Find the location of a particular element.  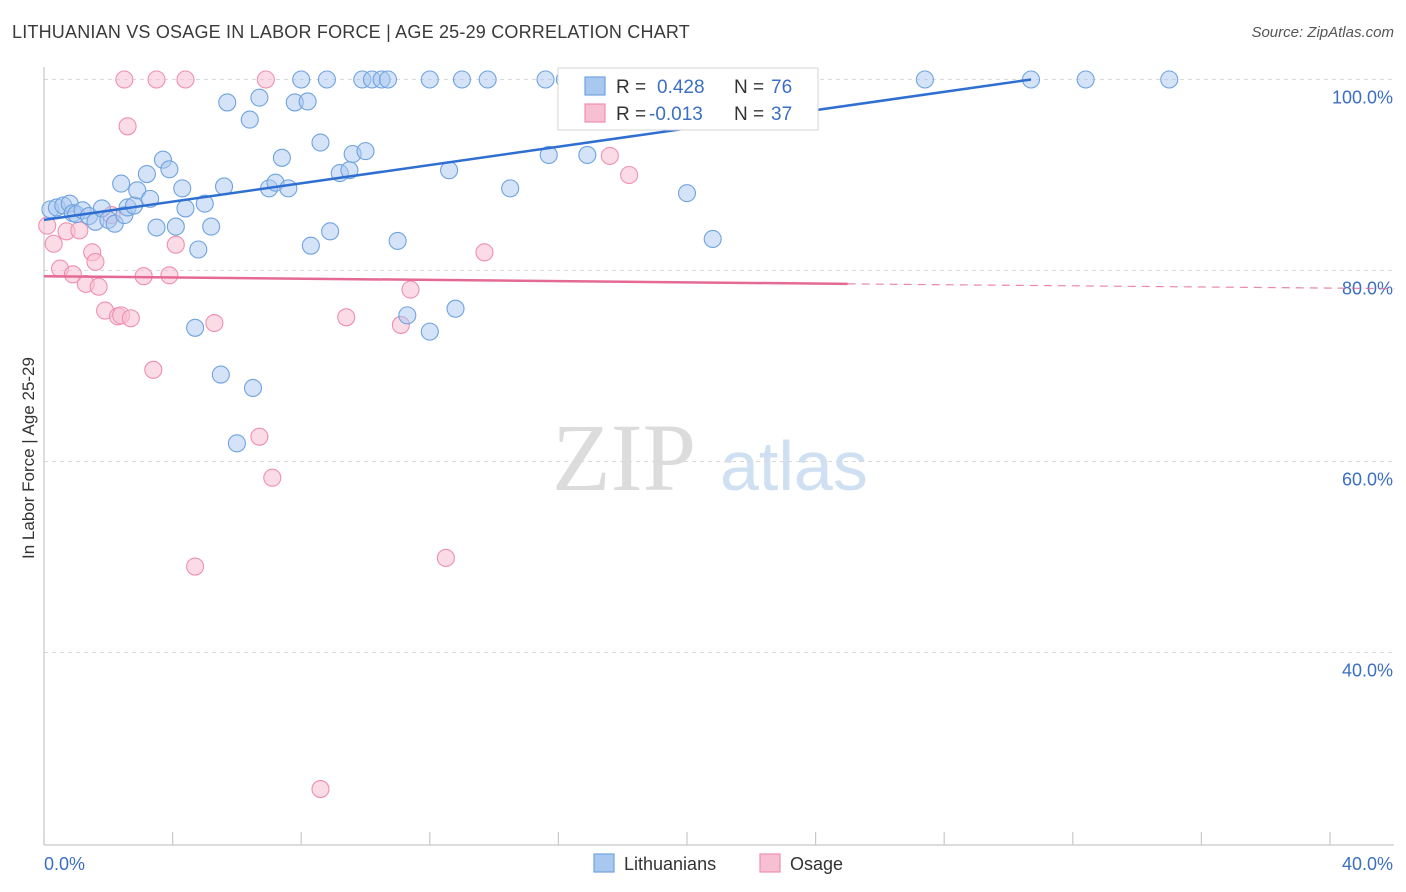

legend-swatch-lithuanians is located at coordinates (595, 86).